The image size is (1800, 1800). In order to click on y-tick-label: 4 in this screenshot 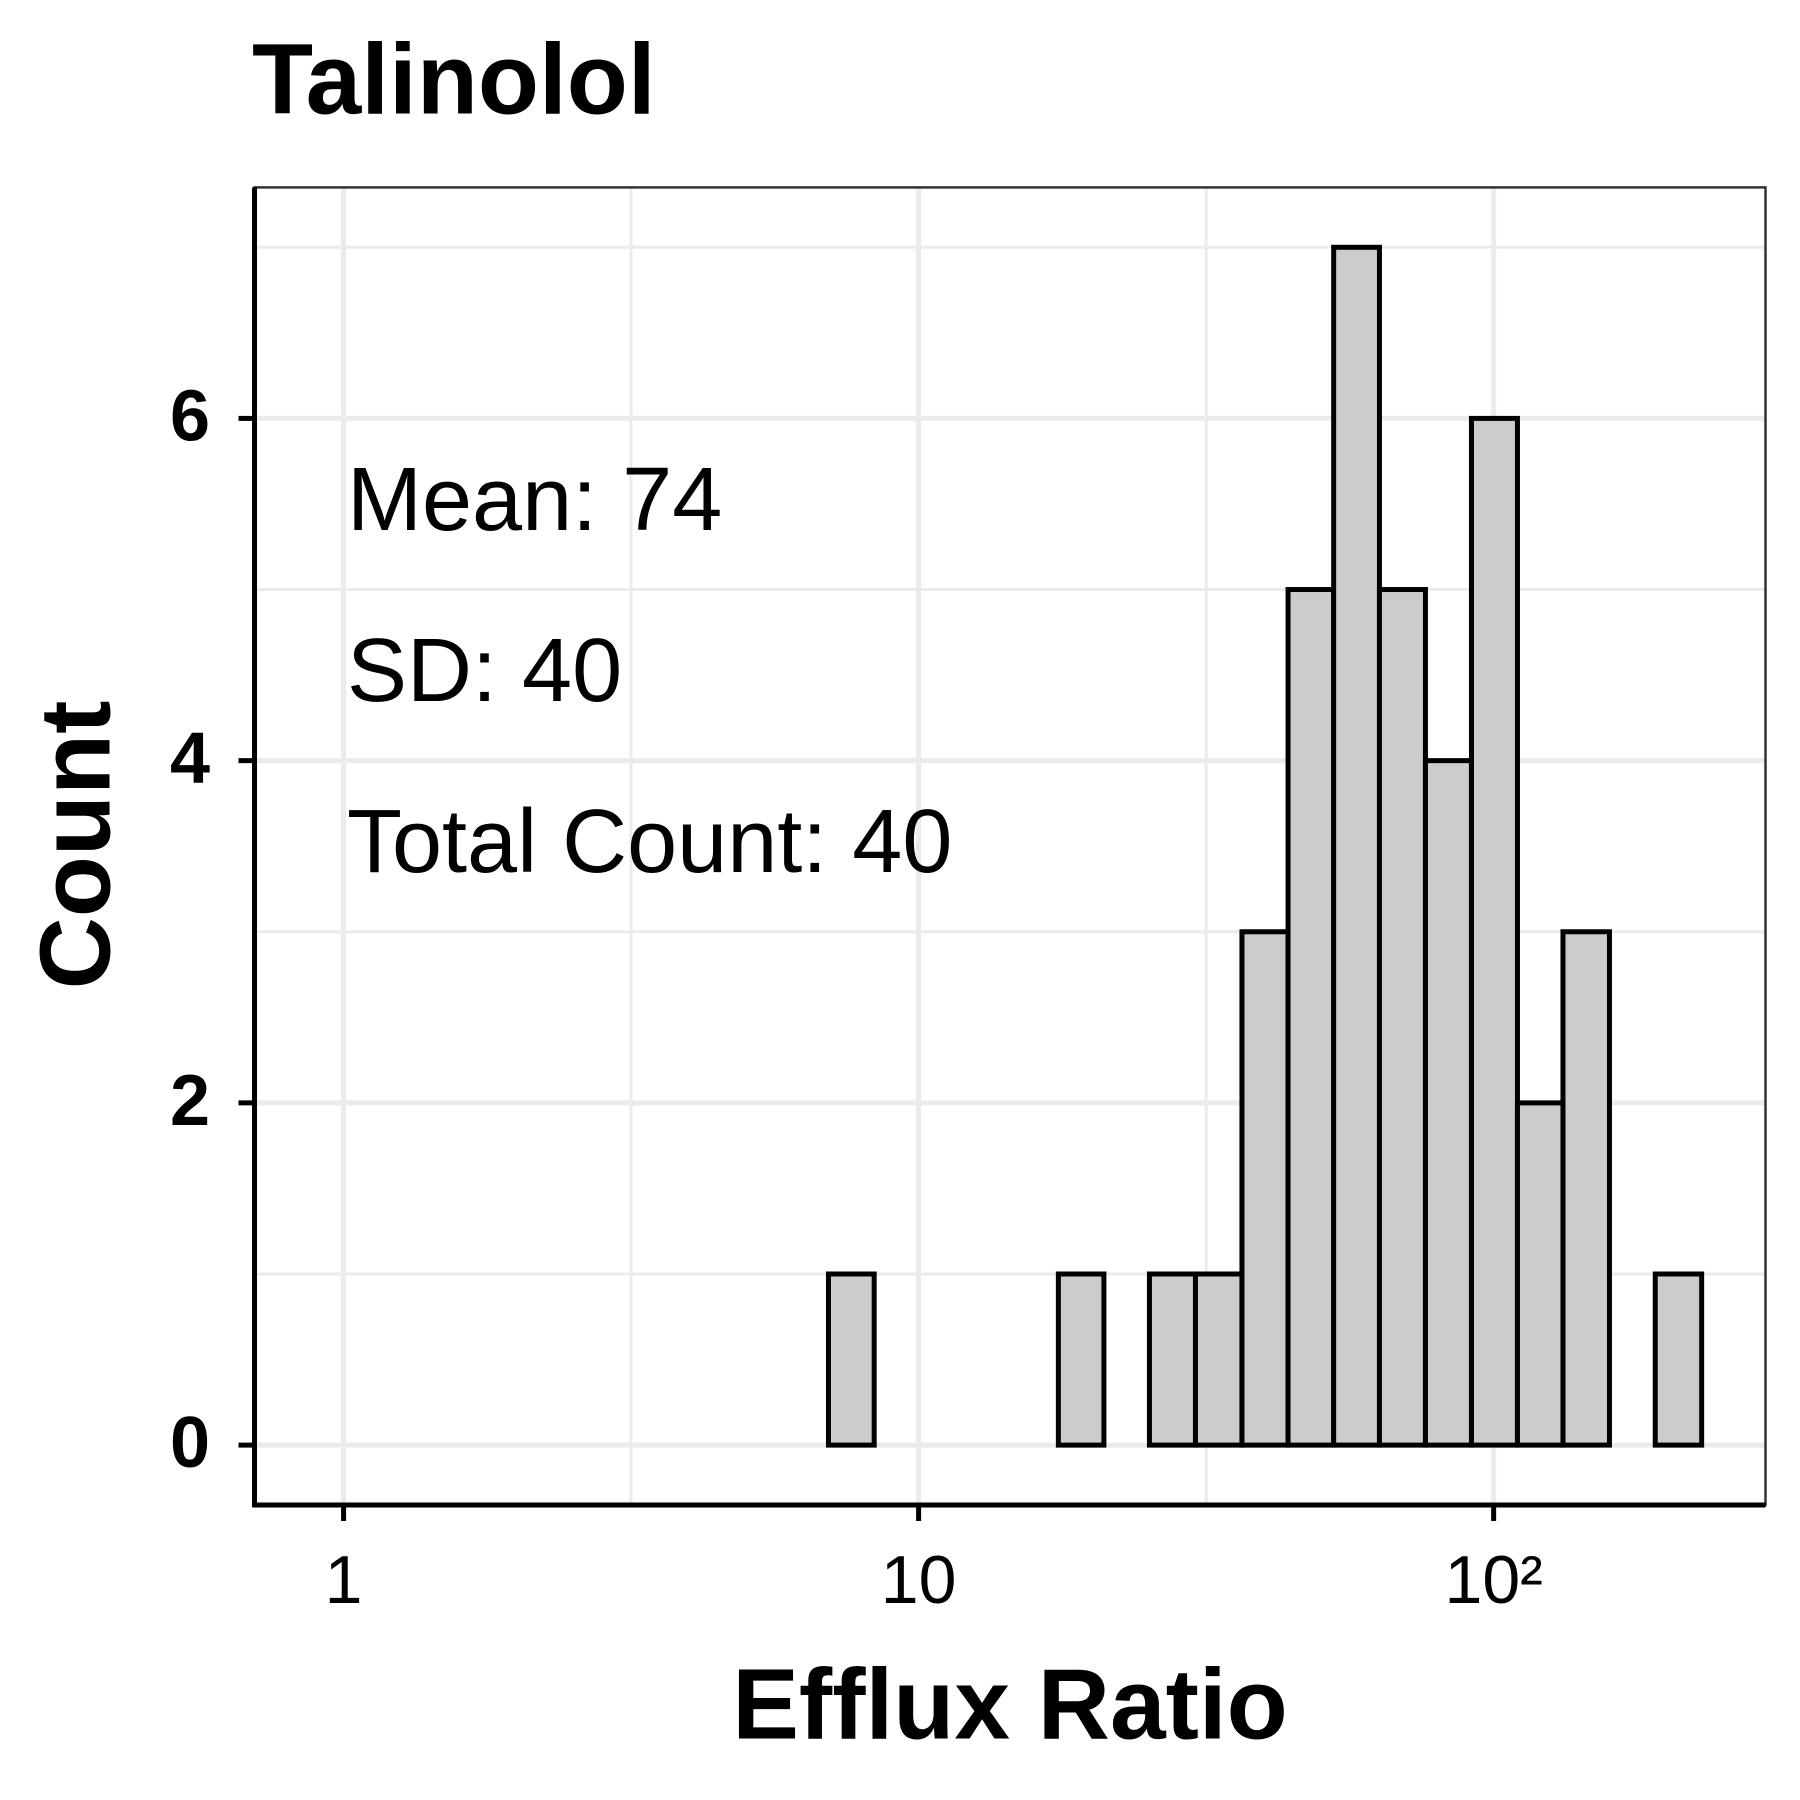, I will do `click(190, 759)`.